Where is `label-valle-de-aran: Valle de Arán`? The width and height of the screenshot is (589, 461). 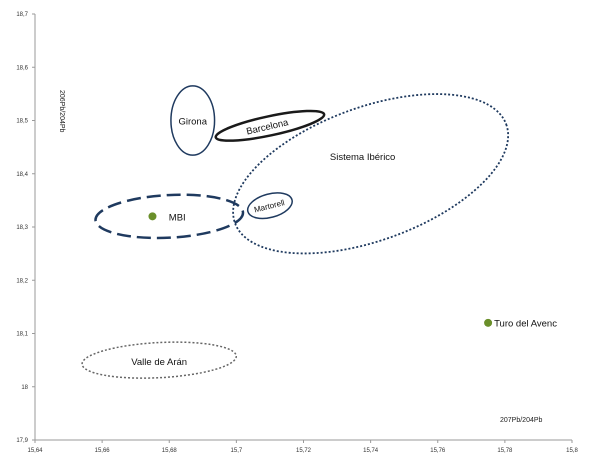
label-valle-de-aran: Valle de Arán is located at coordinates (159, 362).